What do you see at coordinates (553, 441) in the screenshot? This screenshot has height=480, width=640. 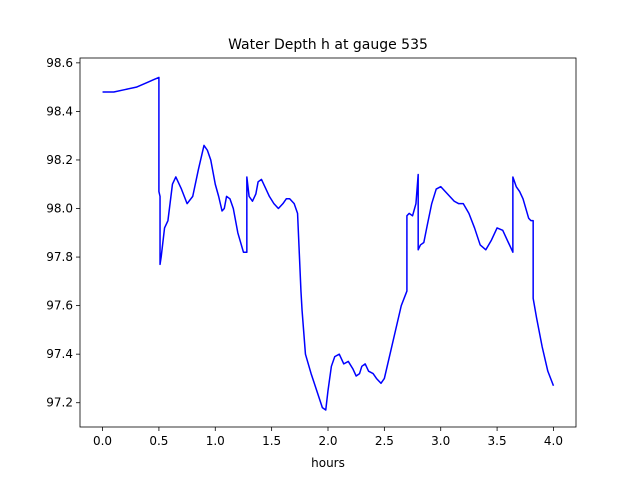 I see `x-tick-label: 4.0` at bounding box center [553, 441].